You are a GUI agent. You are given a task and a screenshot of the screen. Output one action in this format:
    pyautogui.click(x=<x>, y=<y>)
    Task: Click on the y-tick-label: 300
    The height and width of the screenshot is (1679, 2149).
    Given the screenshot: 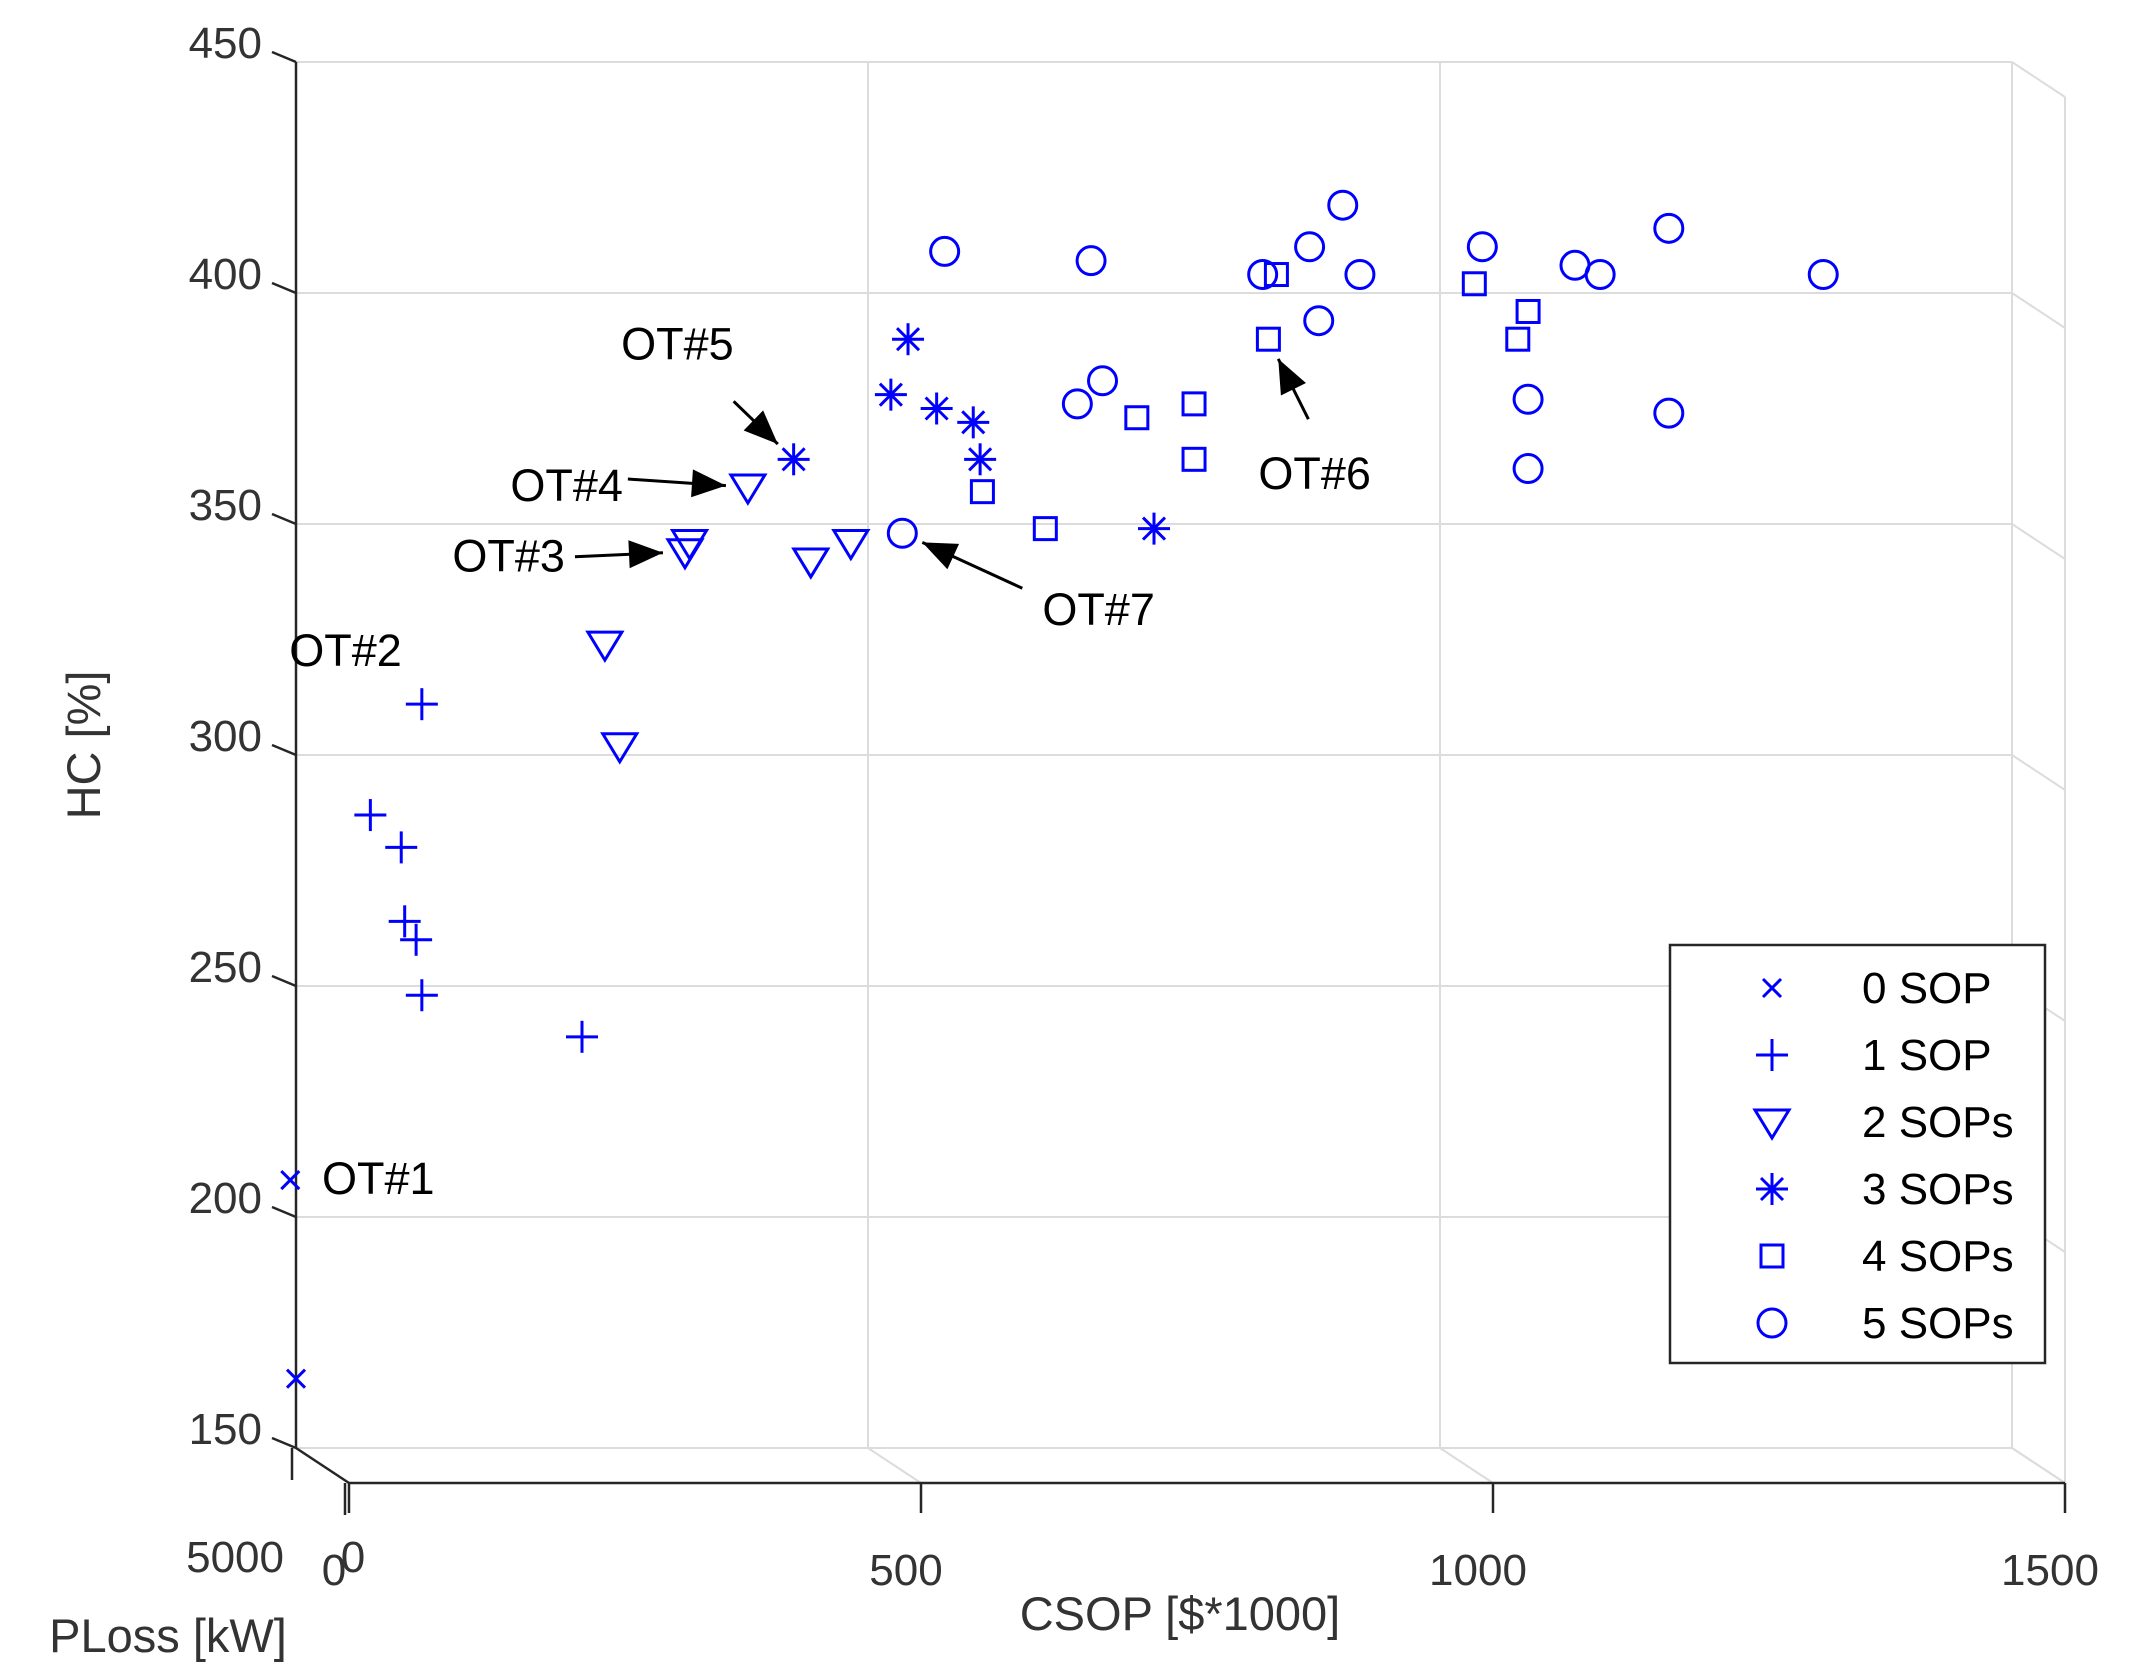 What is the action you would take?
    pyautogui.click(x=225, y=736)
    